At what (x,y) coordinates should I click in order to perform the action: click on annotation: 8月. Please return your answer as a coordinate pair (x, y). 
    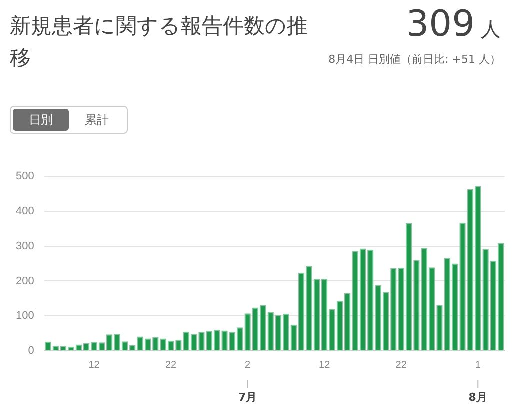
    Looking at the image, I should click on (478, 397).